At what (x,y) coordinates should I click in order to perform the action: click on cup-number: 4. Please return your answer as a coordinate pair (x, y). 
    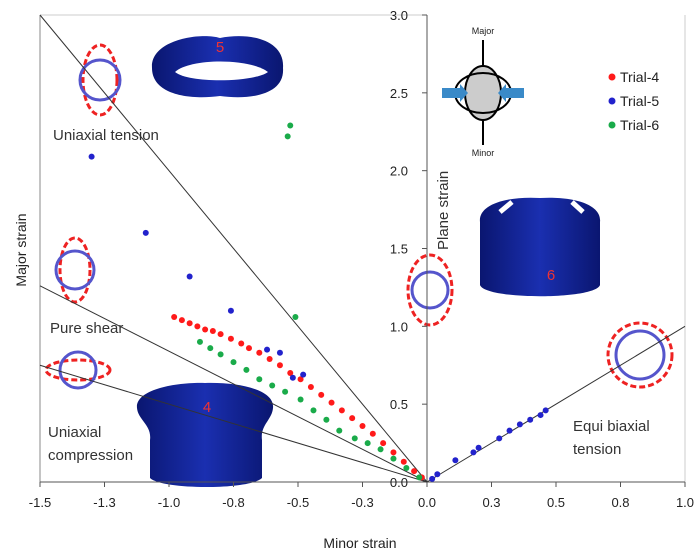
    Looking at the image, I should click on (207, 407).